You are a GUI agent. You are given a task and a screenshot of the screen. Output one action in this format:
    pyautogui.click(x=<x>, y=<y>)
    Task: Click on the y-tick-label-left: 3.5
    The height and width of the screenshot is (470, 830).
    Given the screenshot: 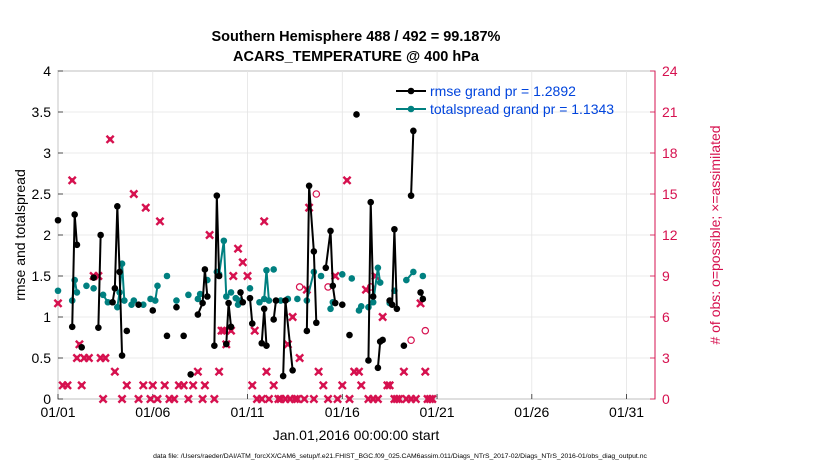 What is the action you would take?
    pyautogui.click(x=42, y=112)
    